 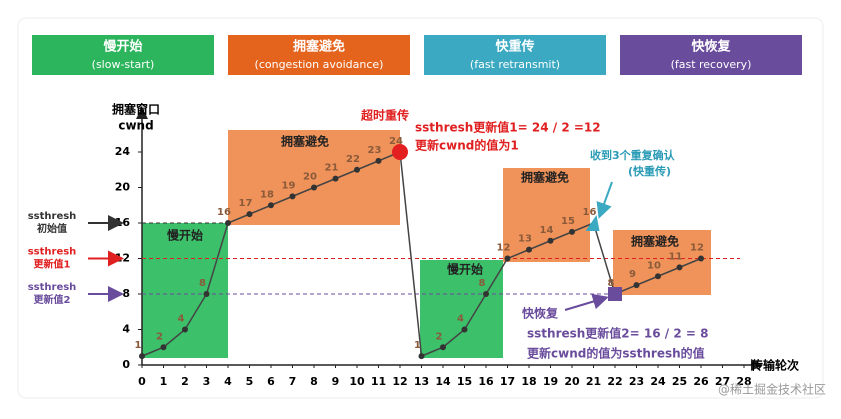 What do you see at coordinates (633, 155) in the screenshot?
I see `annotation: 收到3个重复确认` at bounding box center [633, 155].